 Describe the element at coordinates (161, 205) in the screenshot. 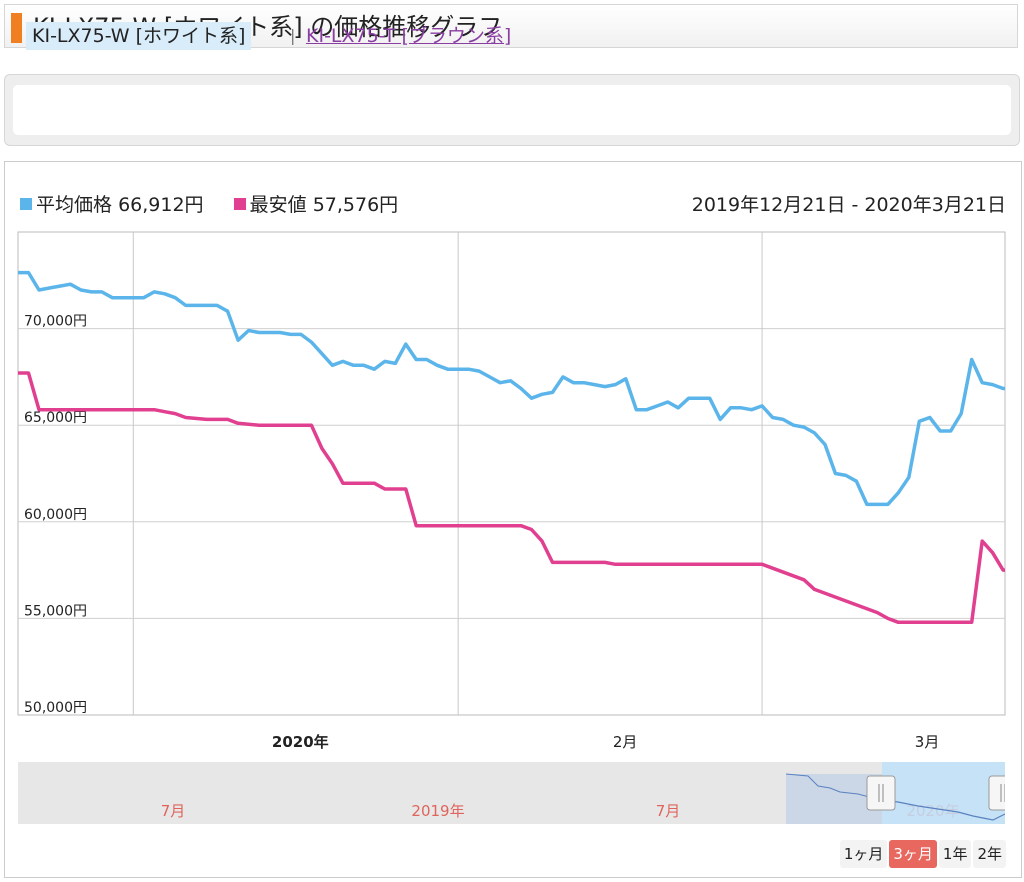

I see `legend-average-value: 66,912円` at that location.